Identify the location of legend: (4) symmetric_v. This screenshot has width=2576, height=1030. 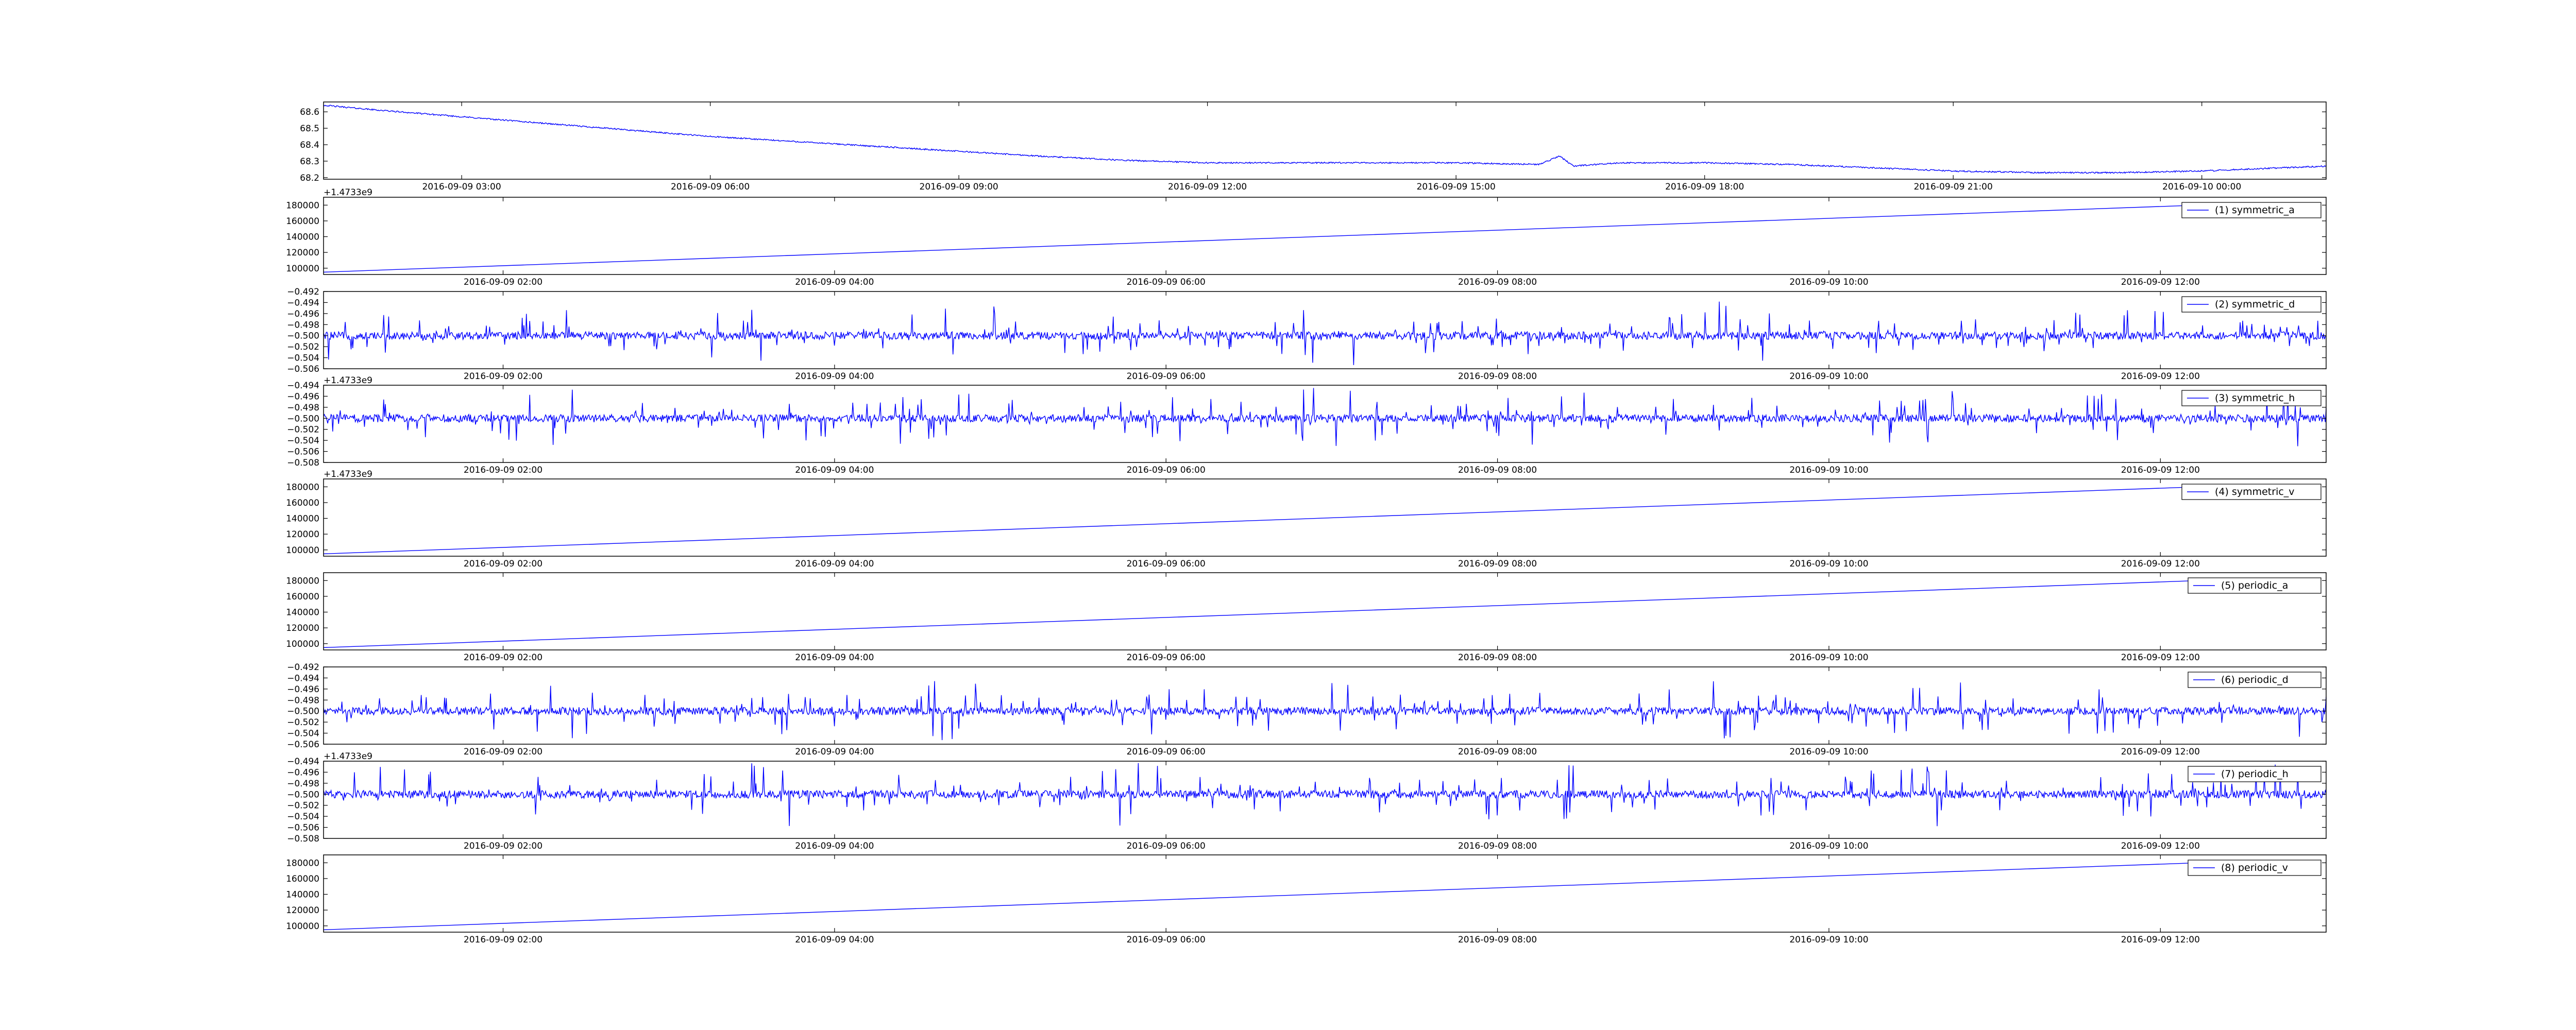
(2251, 492).